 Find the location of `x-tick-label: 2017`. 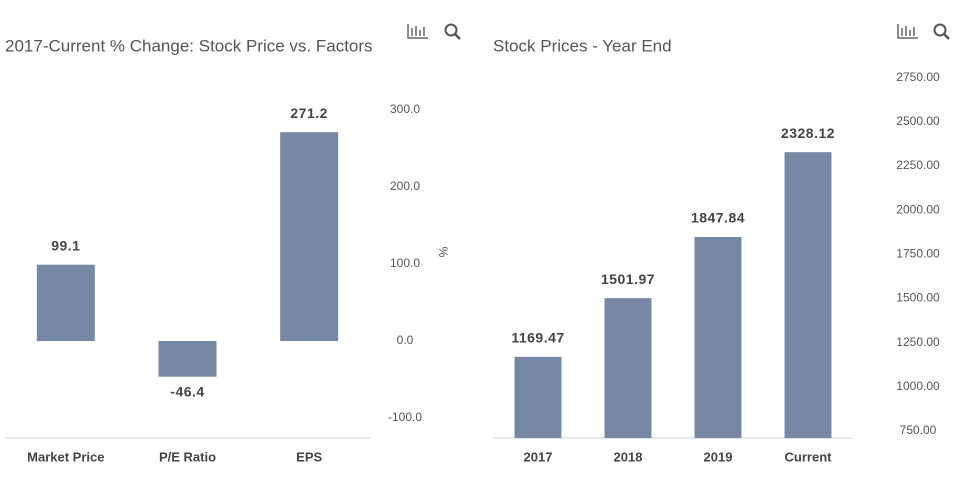

x-tick-label: 2017 is located at coordinates (538, 456).